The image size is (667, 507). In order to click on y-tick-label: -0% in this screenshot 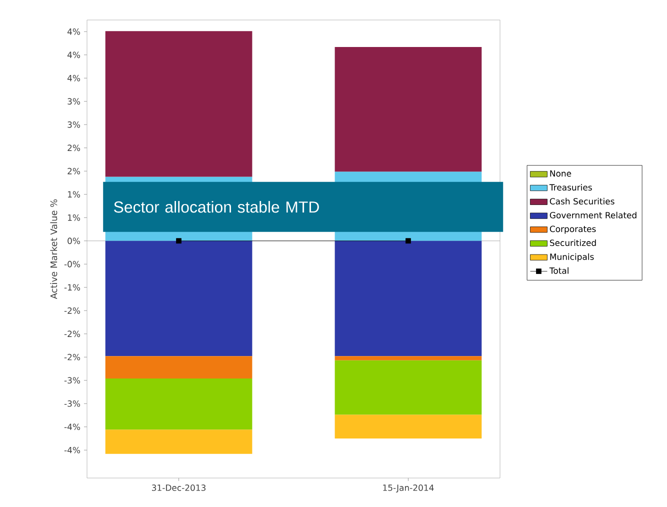, I will do `click(72, 264)`.